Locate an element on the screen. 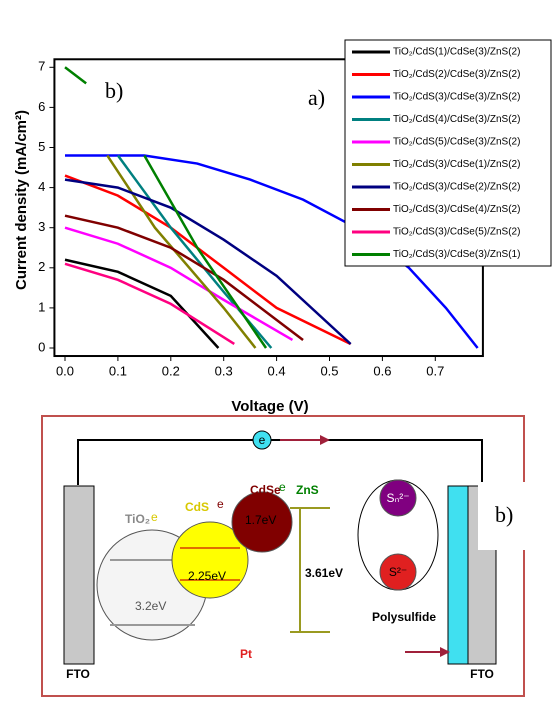 This screenshot has width=553, height=705. x-axis-label: Voltage (V) is located at coordinates (269, 406).